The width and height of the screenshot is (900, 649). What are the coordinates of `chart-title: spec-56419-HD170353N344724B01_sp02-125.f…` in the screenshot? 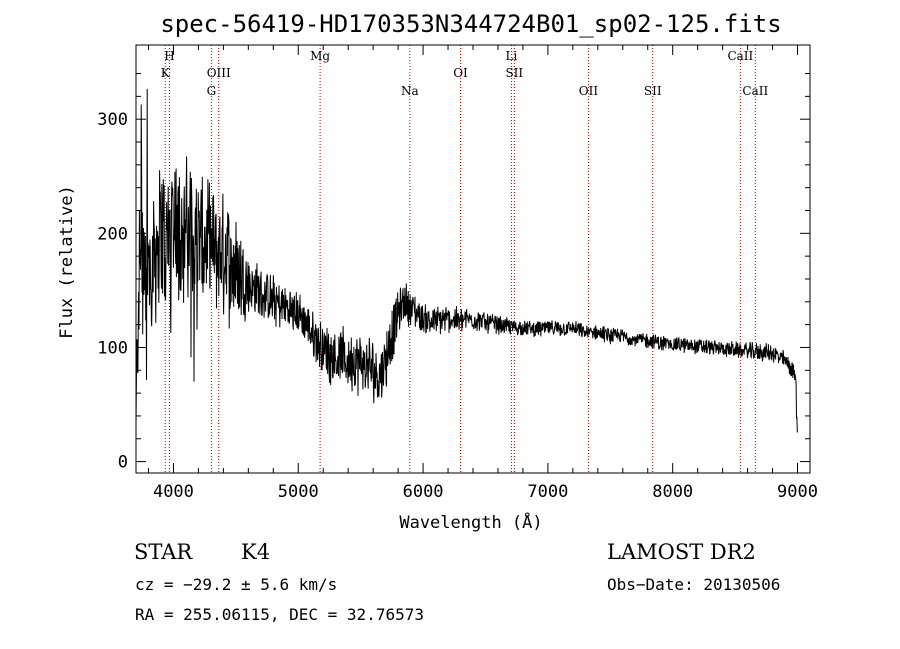 It's located at (470, 24).